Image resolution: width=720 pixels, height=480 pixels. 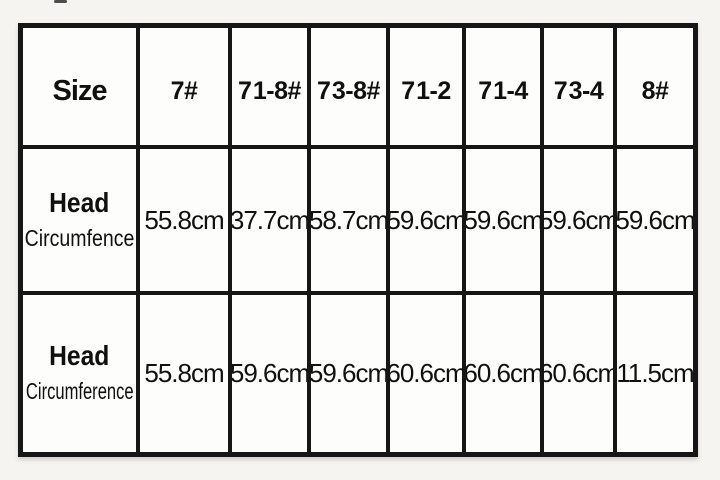 I want to click on header-cell-size: Size, so click(x=79, y=86).